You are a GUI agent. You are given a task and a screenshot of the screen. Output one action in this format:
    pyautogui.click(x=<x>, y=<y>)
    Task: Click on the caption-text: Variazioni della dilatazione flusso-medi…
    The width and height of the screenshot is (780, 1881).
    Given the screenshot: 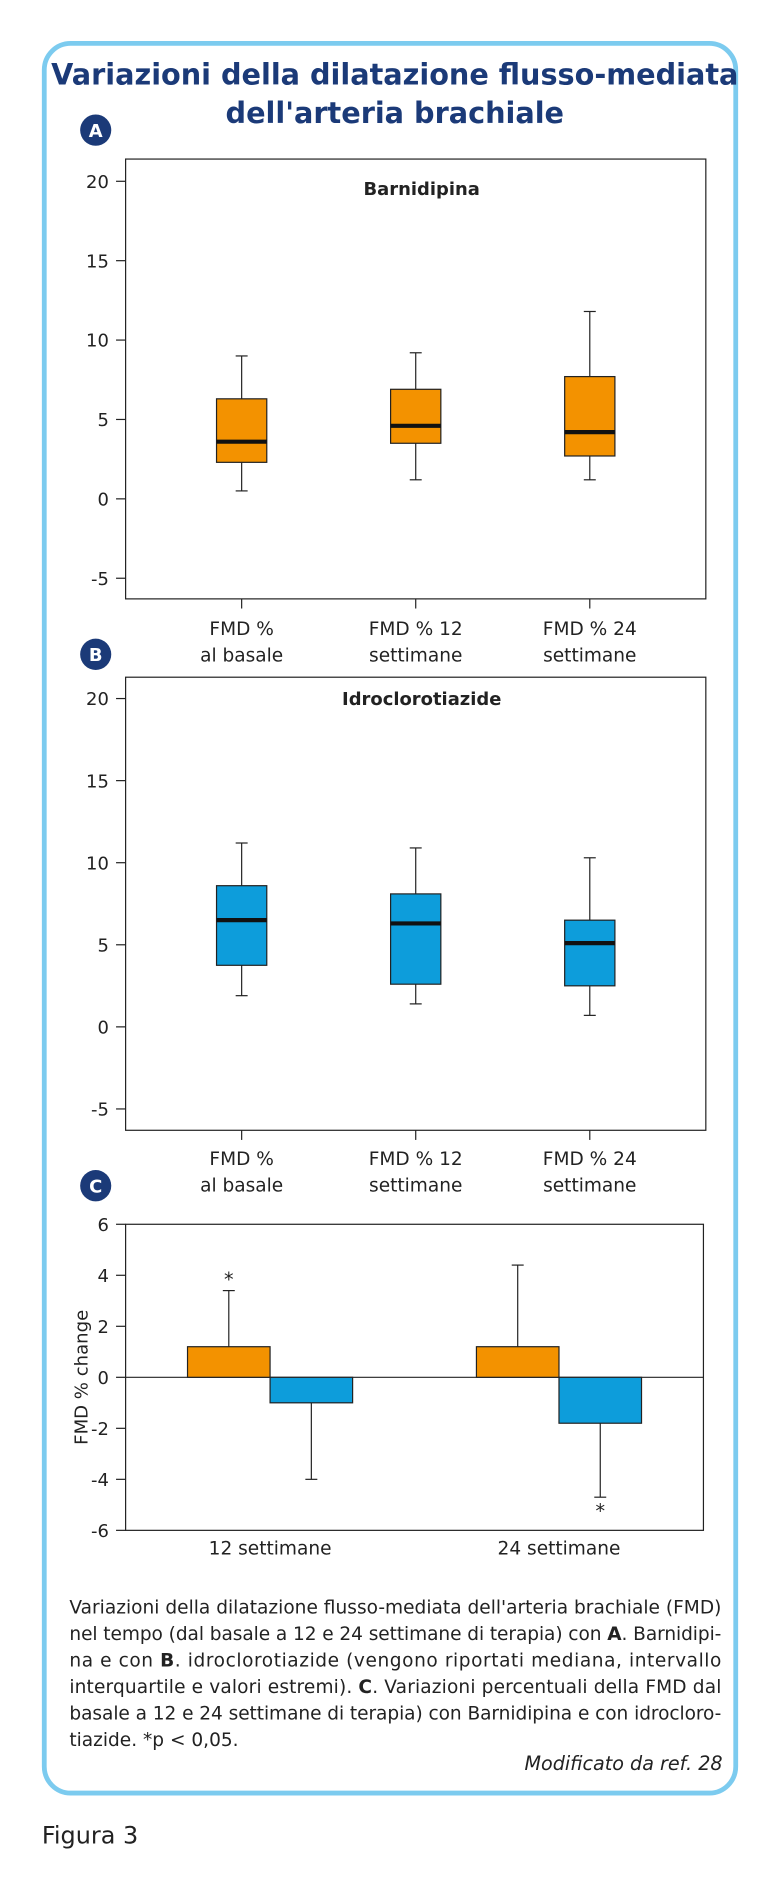 What is the action you would take?
    pyautogui.click(x=395, y=1607)
    